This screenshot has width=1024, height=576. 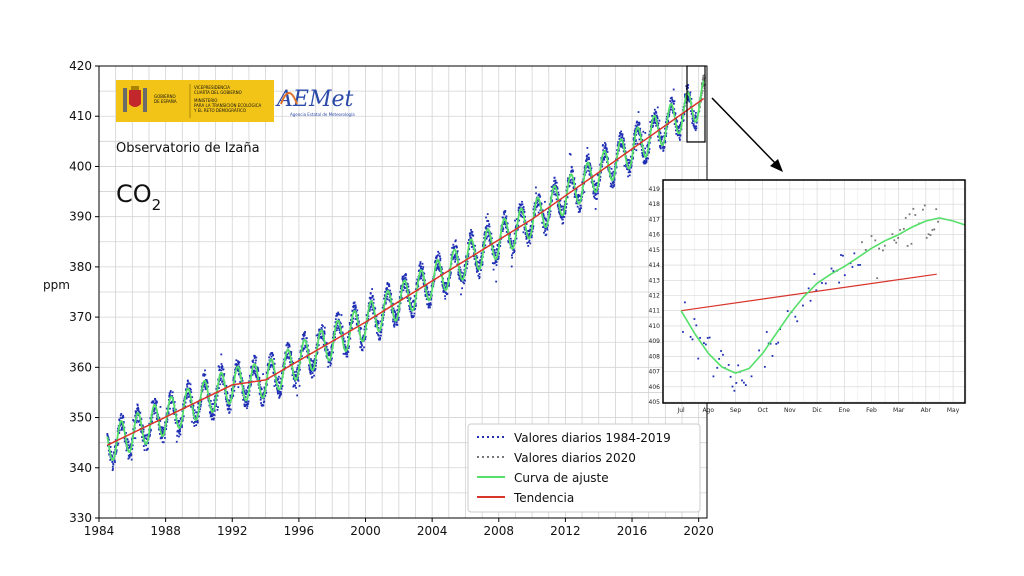 I want to click on y-tick-label: 410, so click(x=80, y=116).